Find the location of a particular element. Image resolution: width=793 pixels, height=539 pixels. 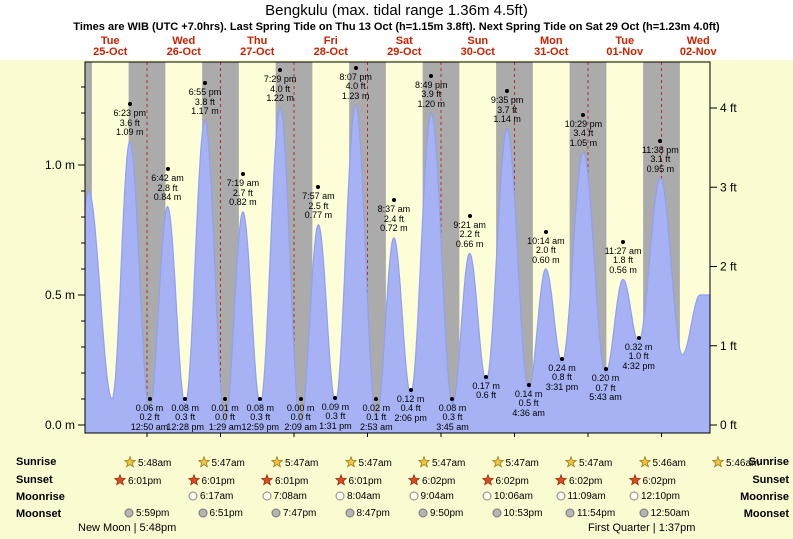

page-title: Bengkulu (max. tidal range 1.36m 4.5ft) is located at coordinates (396, 10).